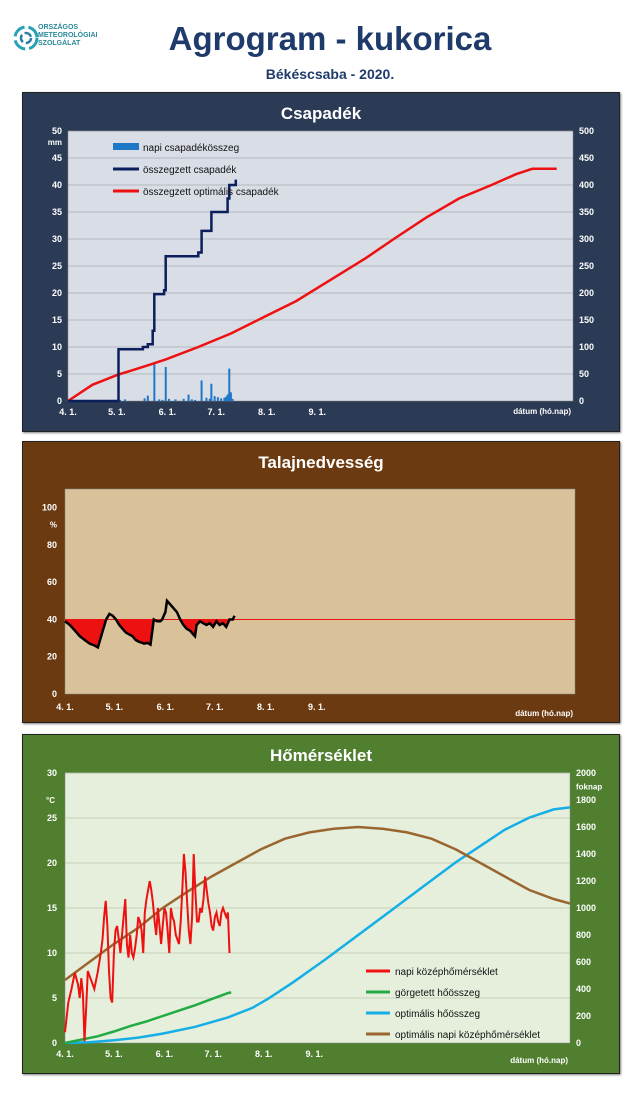 Image resolution: width=640 pixels, height=1095 pixels. I want to click on legend-entry: optimális hőösszeg, so click(437, 1014).